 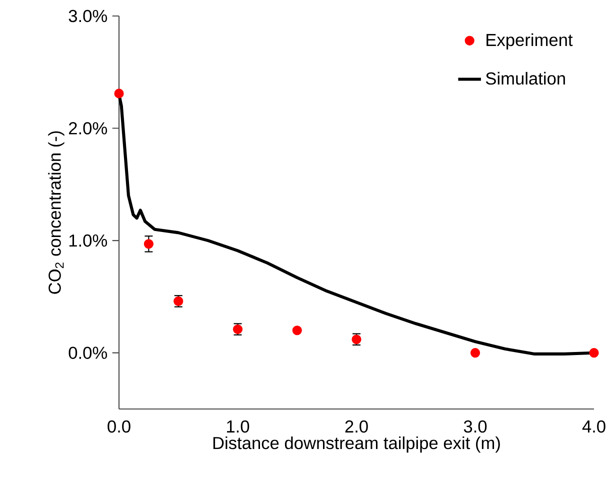 I want to click on x-tick-label: 0.0, so click(x=119, y=426).